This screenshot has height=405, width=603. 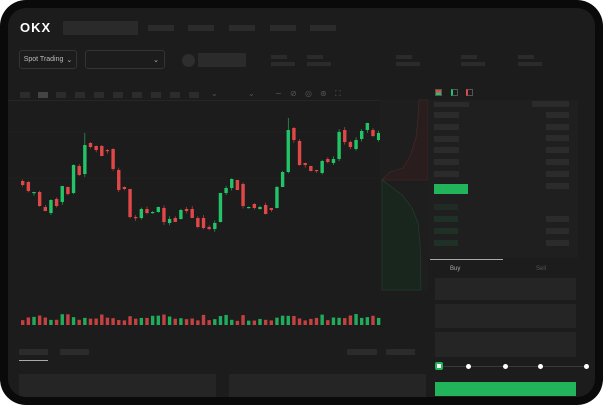 What do you see at coordinates (400, 352) in the screenshot?
I see `view-all-button` at bounding box center [400, 352].